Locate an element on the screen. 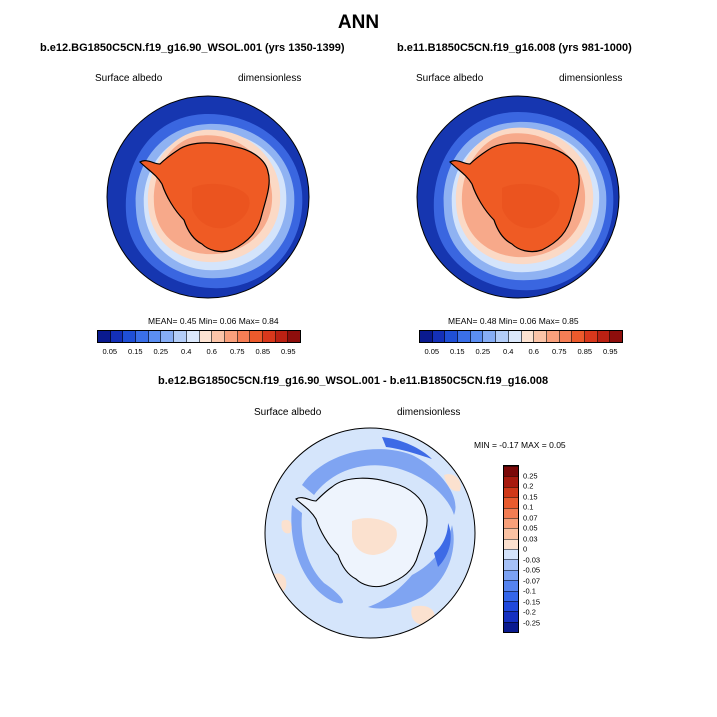 Image resolution: width=717 pixels, height=717 pixels. colorbar-tick-label: -0.25 is located at coordinates (532, 622).